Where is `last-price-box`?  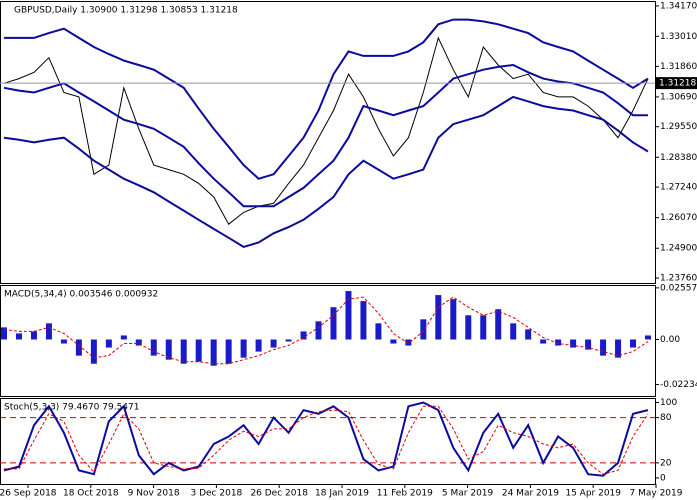 last-price-box is located at coordinates (676, 83).